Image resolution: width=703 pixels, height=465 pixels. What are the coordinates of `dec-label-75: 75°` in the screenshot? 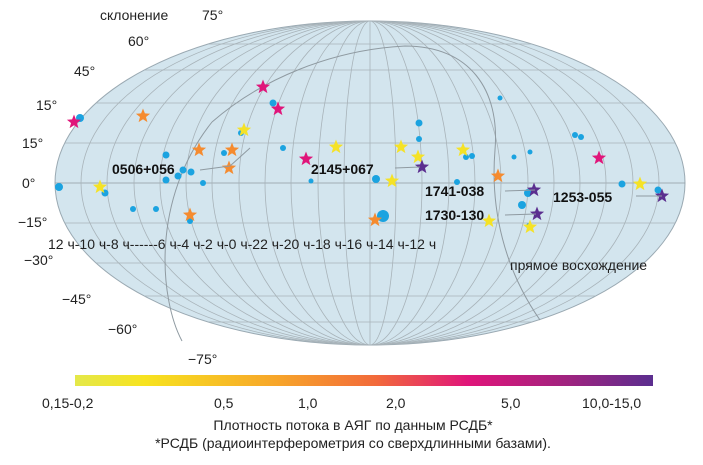 It's located at (212, 15).